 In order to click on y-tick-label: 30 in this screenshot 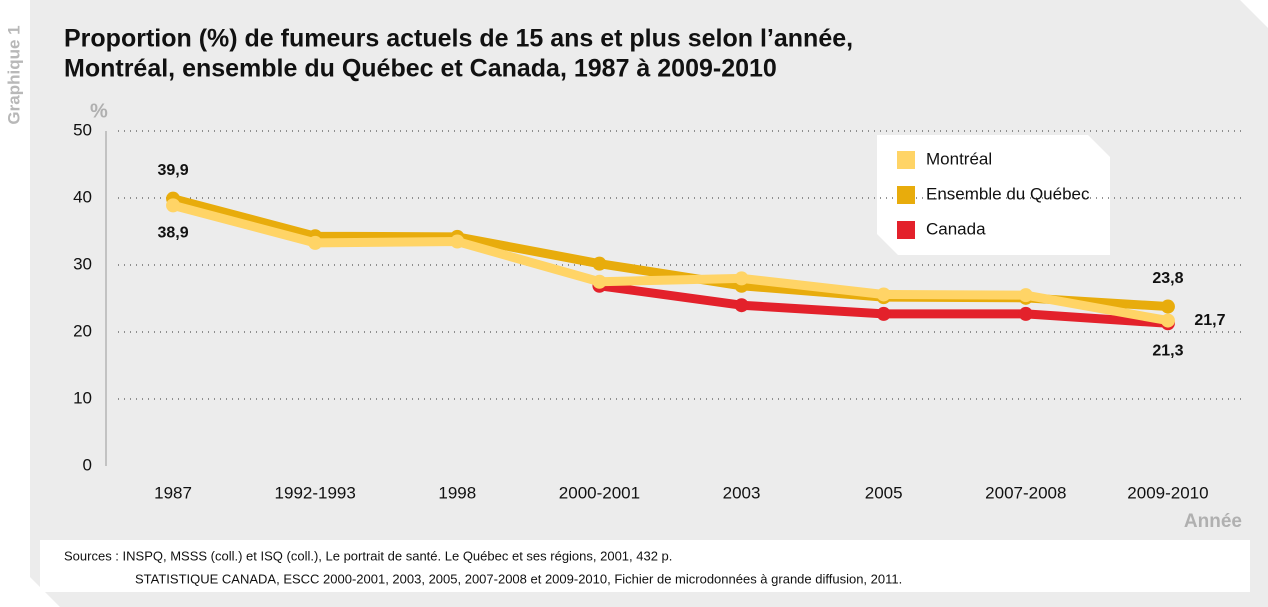, I will do `click(82, 263)`.